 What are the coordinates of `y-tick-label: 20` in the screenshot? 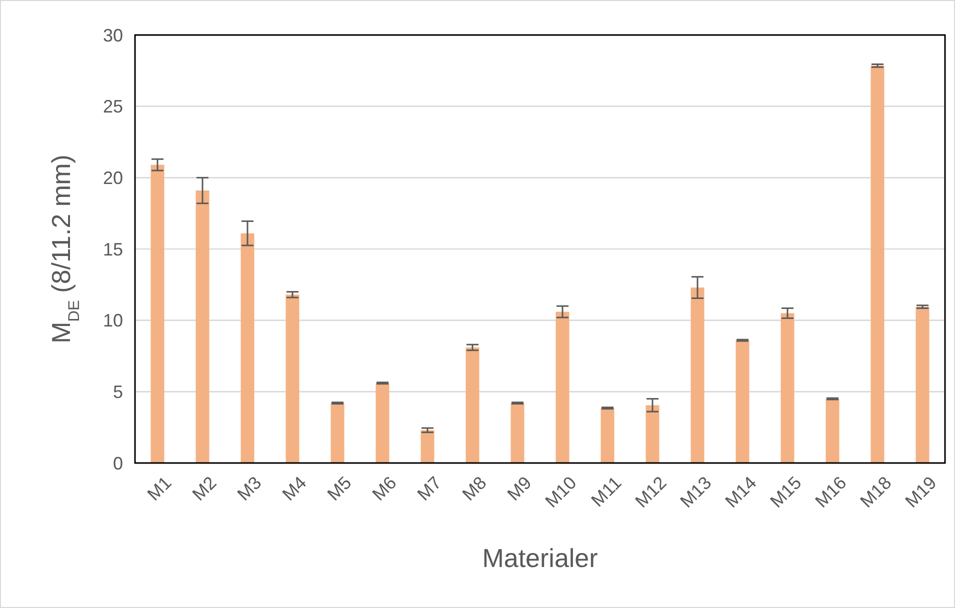 It's located at (112, 178).